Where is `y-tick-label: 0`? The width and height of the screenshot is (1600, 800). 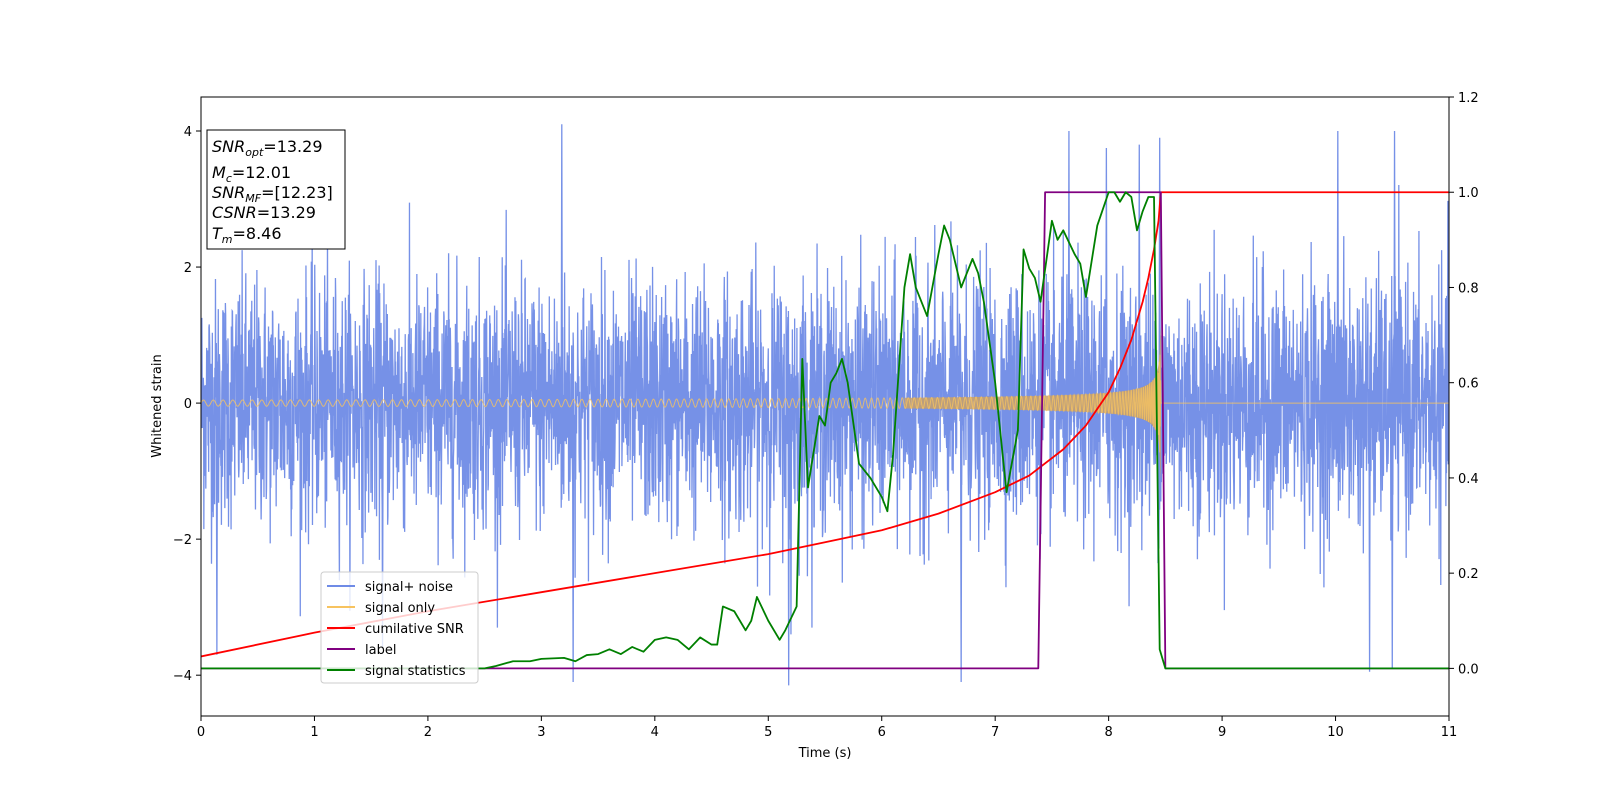
y-tick-label: 0 is located at coordinates (188, 404).